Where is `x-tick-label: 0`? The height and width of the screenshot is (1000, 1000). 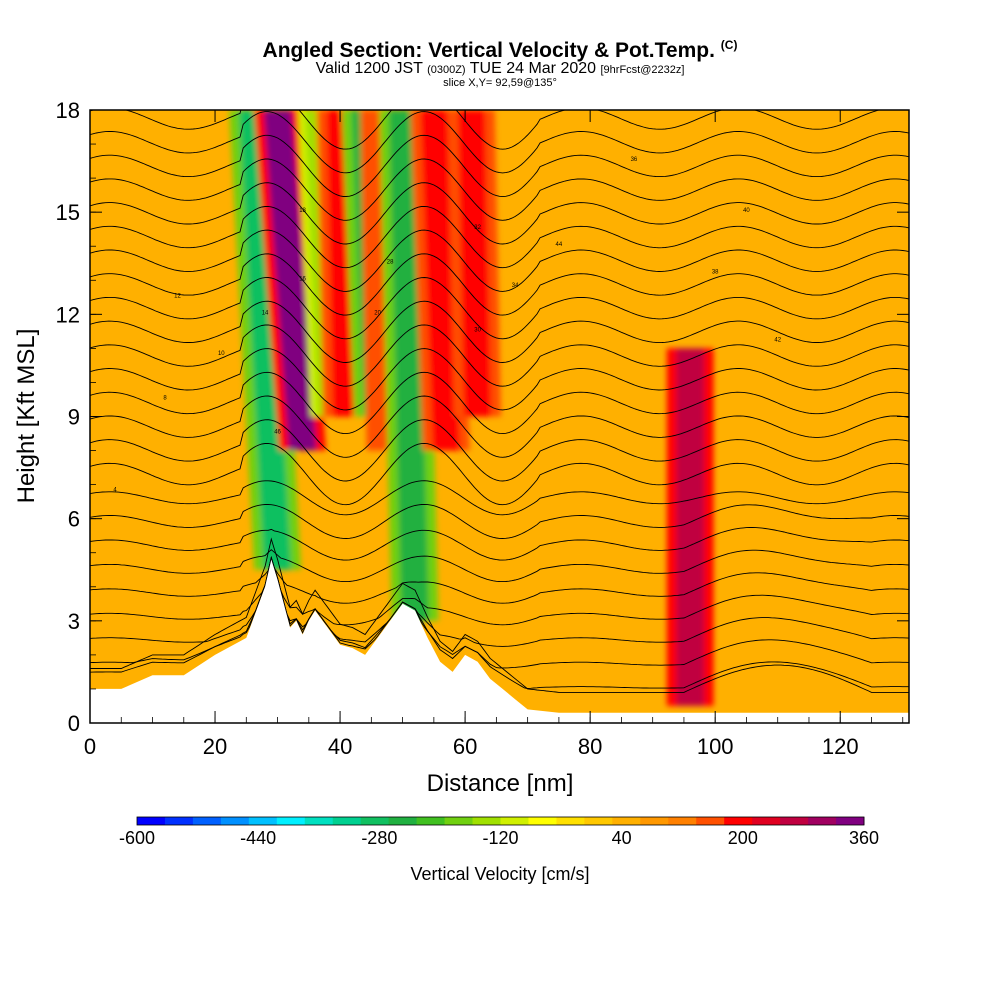
x-tick-label: 0 is located at coordinates (90, 746).